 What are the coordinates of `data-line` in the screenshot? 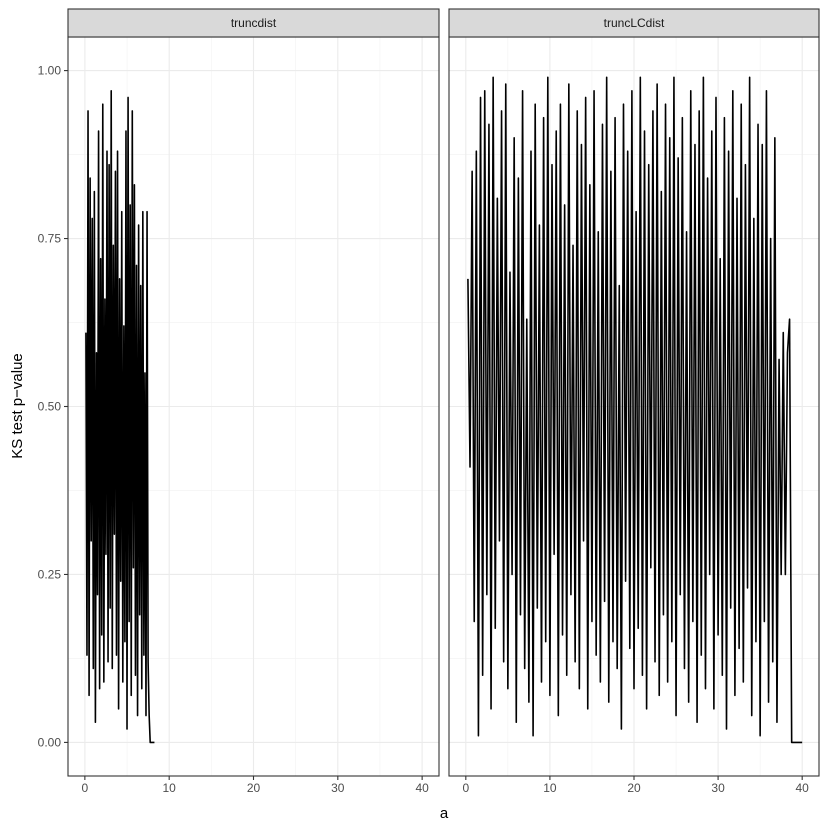 It's located at (120, 416).